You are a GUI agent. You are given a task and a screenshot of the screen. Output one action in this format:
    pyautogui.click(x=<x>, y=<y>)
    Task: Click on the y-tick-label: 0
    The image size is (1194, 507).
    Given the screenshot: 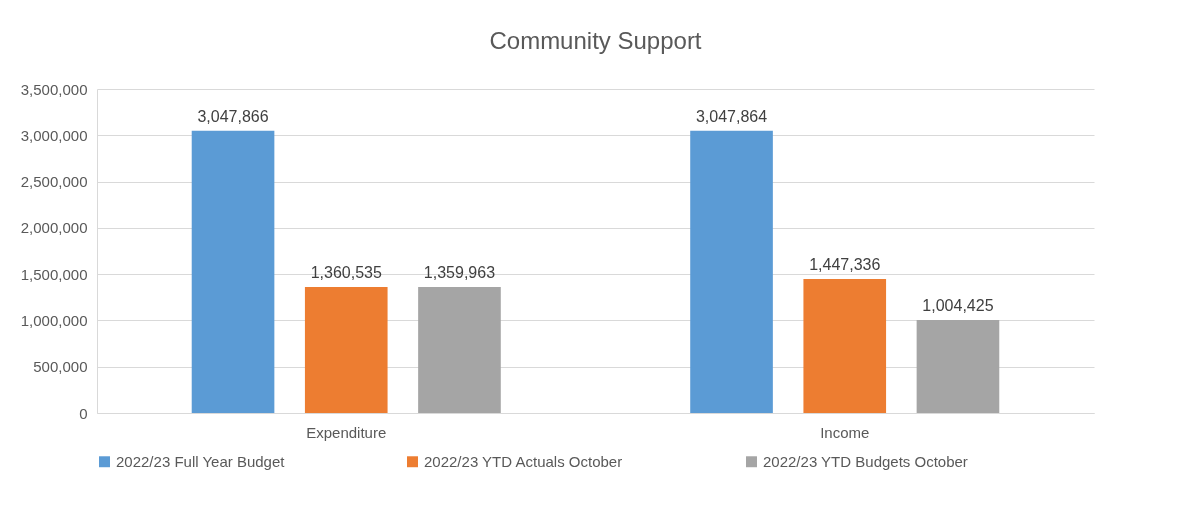 What is the action you would take?
    pyautogui.click(x=83, y=413)
    